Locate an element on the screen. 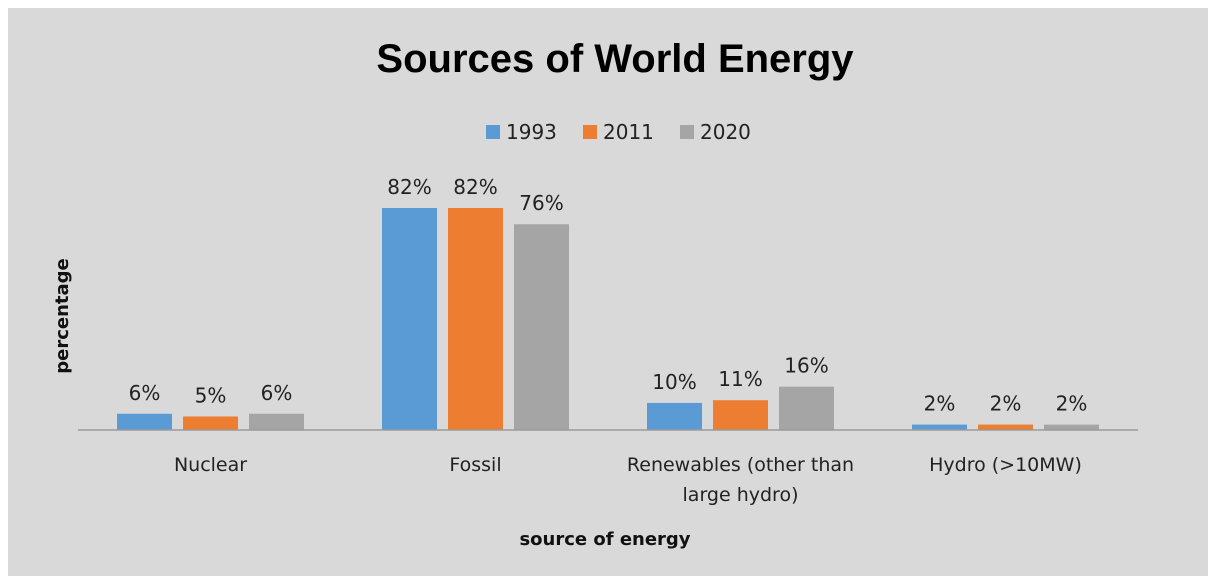  legend: 1993 2011 2020 is located at coordinates (618, 132).